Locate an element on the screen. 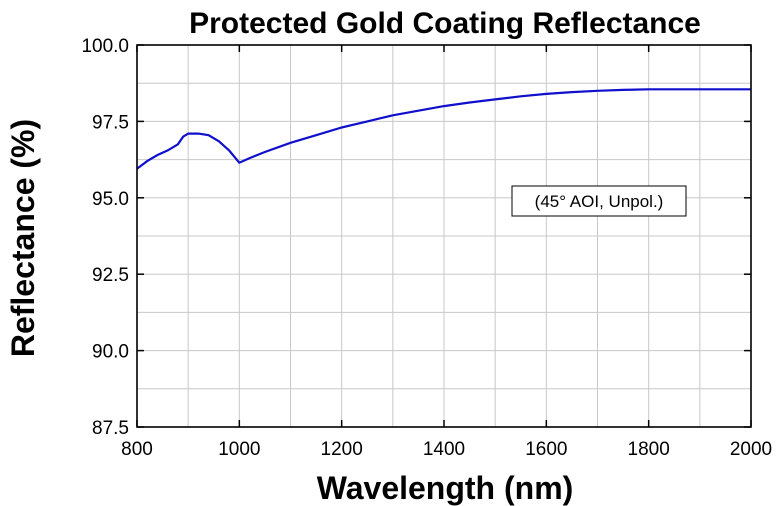  x-tick-label: 1000 is located at coordinates (239, 449).